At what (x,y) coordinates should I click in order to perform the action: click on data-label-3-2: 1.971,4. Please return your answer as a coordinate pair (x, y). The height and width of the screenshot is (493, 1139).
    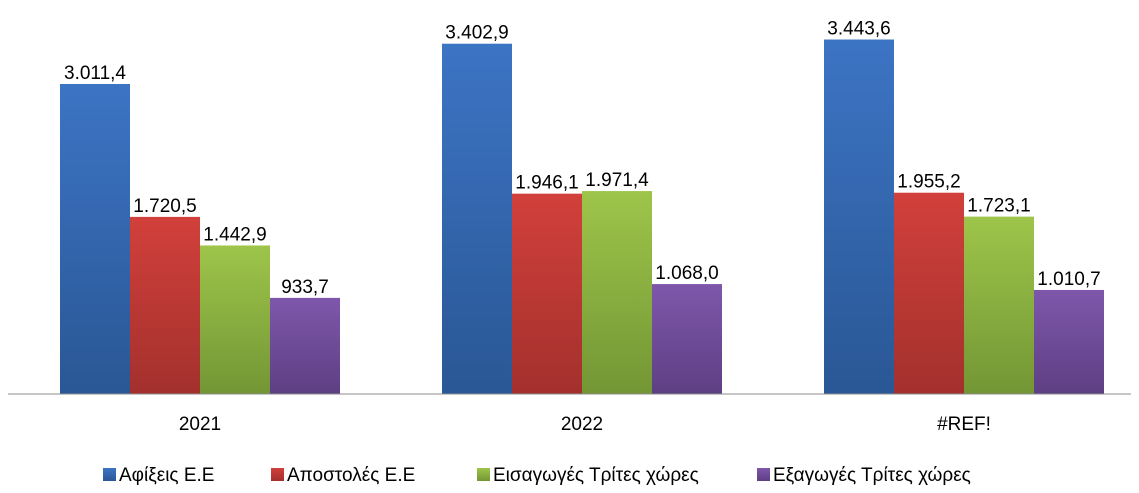
    Looking at the image, I should click on (617, 180).